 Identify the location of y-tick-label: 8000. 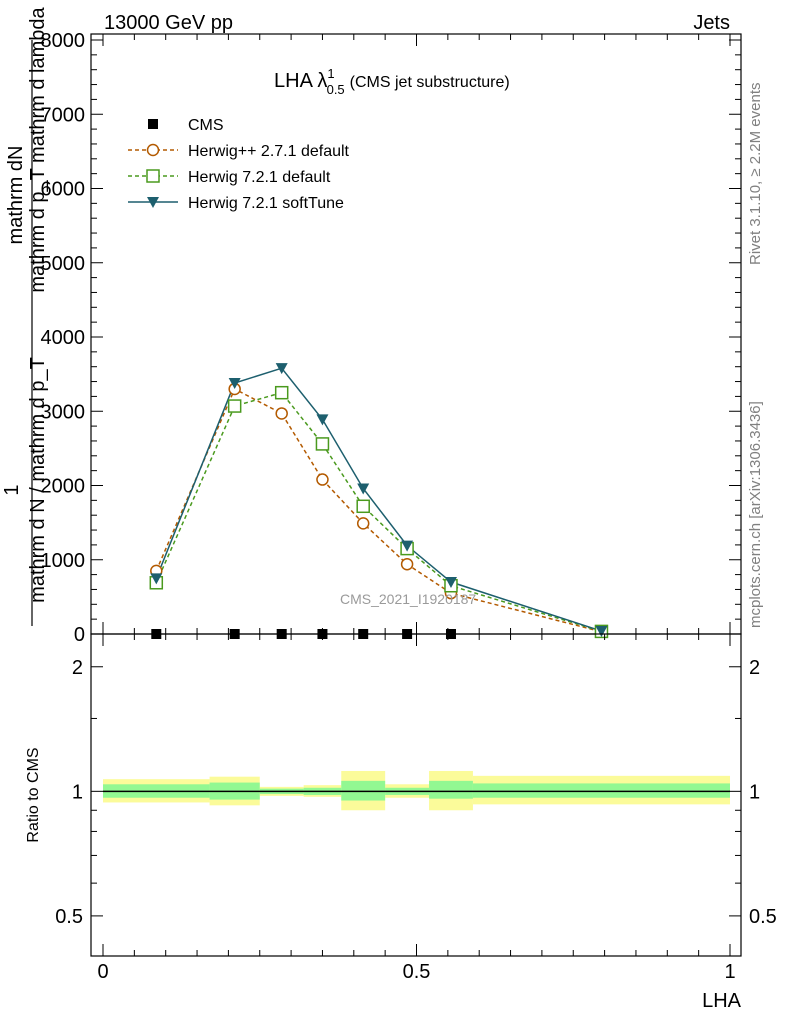
(63, 41).